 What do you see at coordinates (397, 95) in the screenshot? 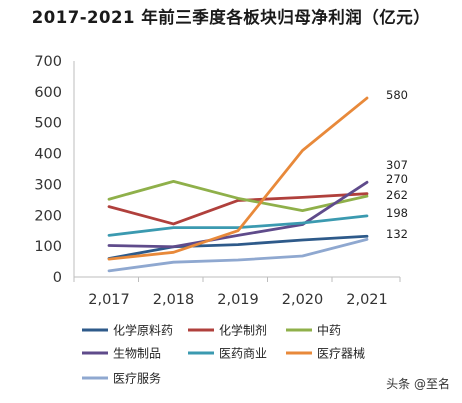
I see `data-label: 580` at bounding box center [397, 95].